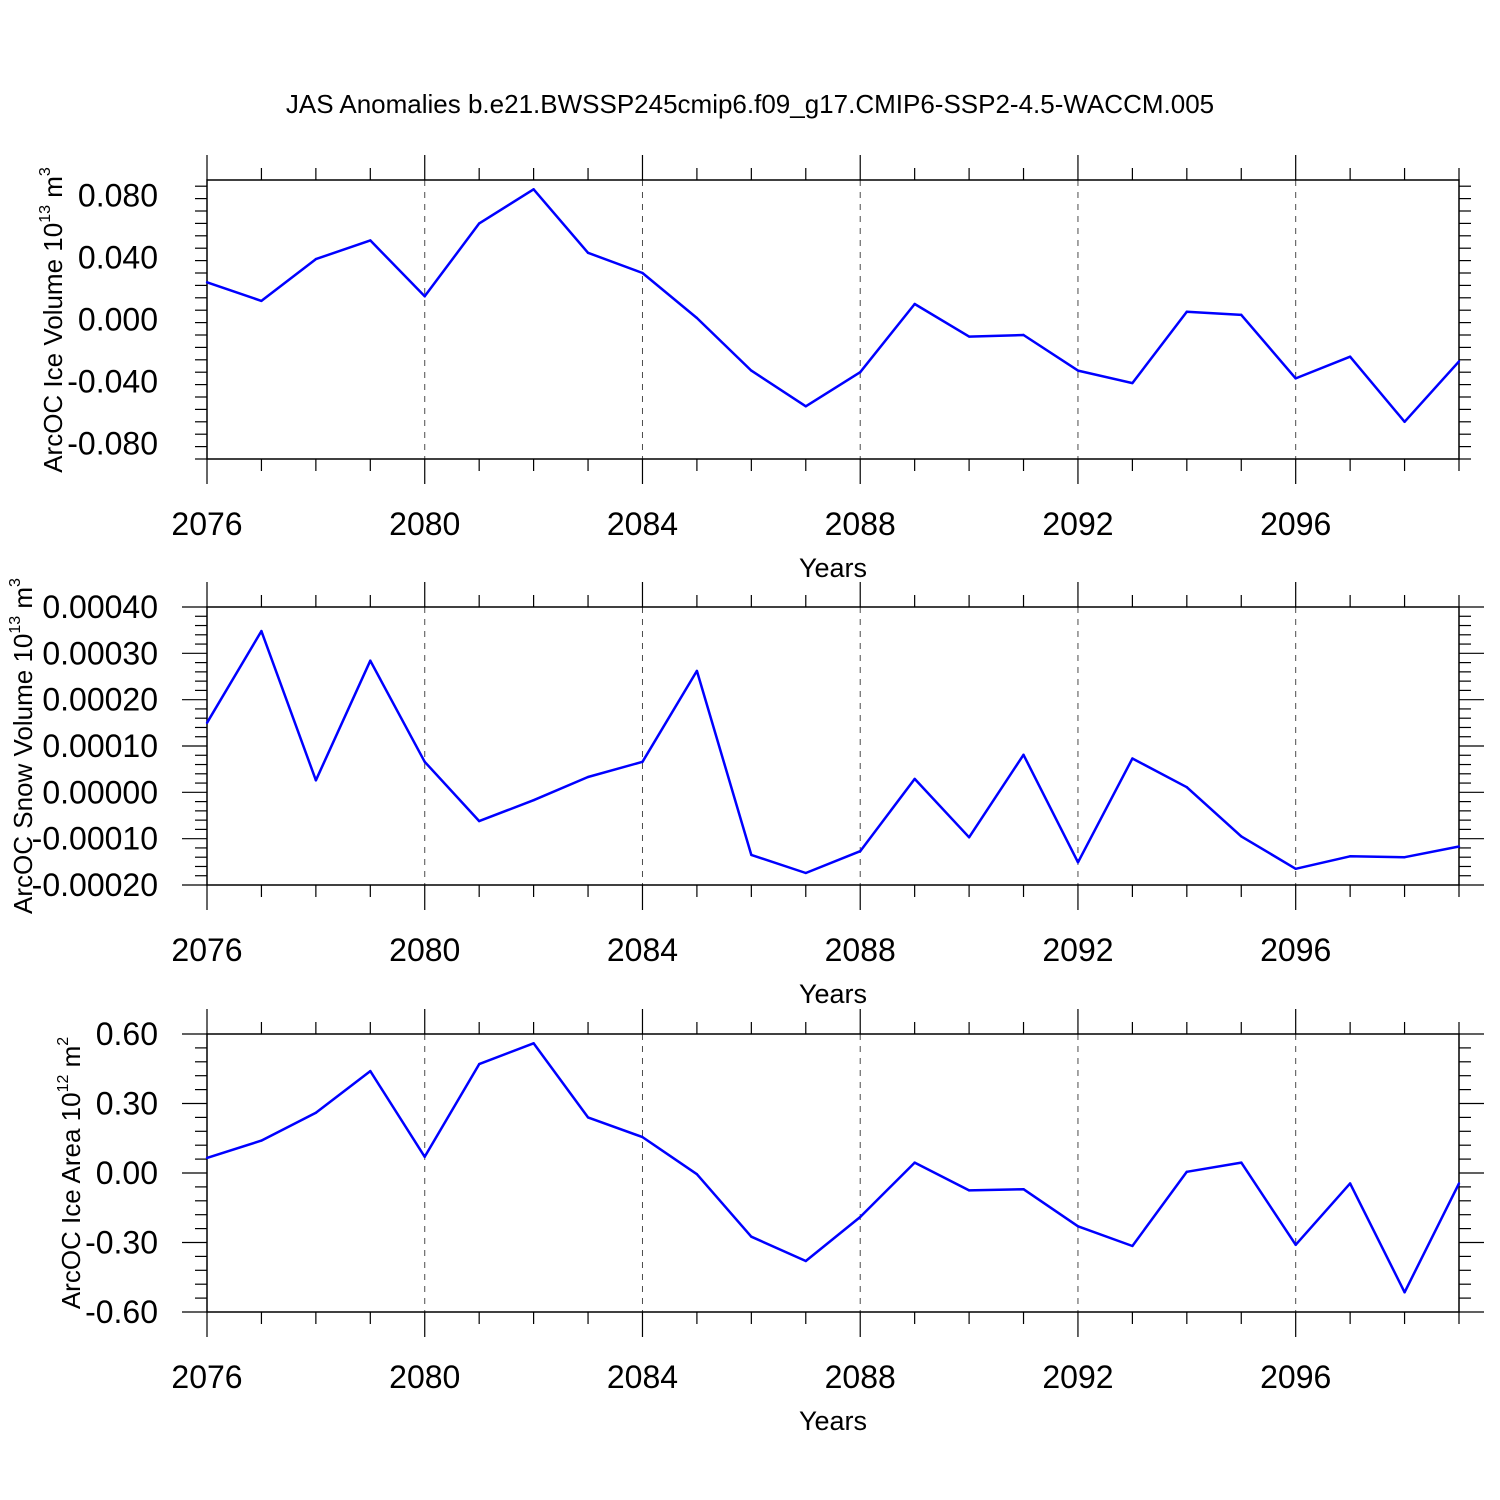 Image resolution: width=1500 pixels, height=1500 pixels. What do you see at coordinates (95, 885) in the screenshot?
I see `y-tick-label: -0.00020` at bounding box center [95, 885].